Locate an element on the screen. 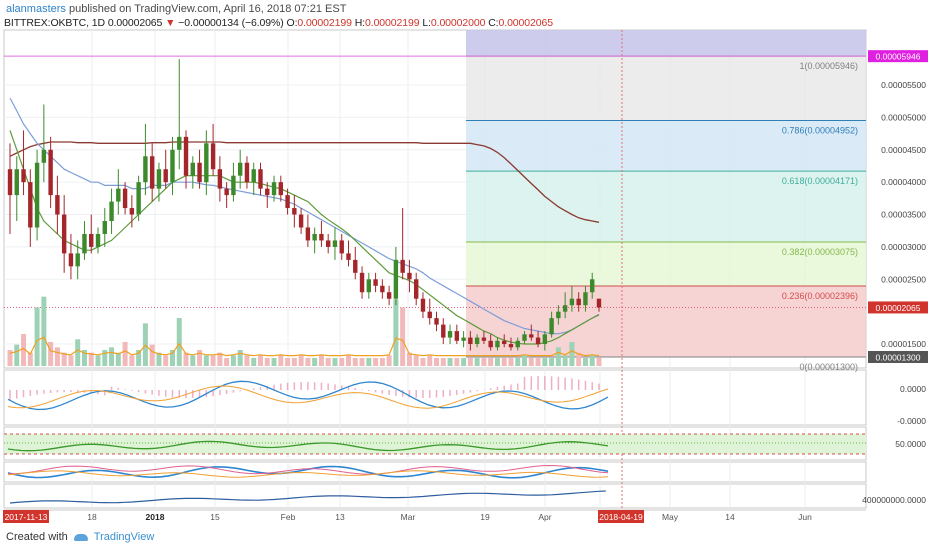 The width and height of the screenshot is (932, 550). rsi-band is located at coordinates (435, 444).